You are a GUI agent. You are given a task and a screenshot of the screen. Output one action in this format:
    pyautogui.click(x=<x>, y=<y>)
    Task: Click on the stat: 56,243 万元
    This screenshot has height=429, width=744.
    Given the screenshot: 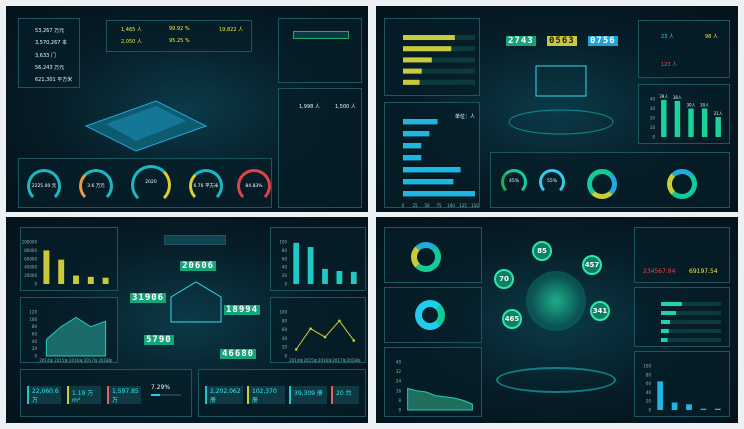 What is the action you would take?
    pyautogui.click(x=50, y=68)
    